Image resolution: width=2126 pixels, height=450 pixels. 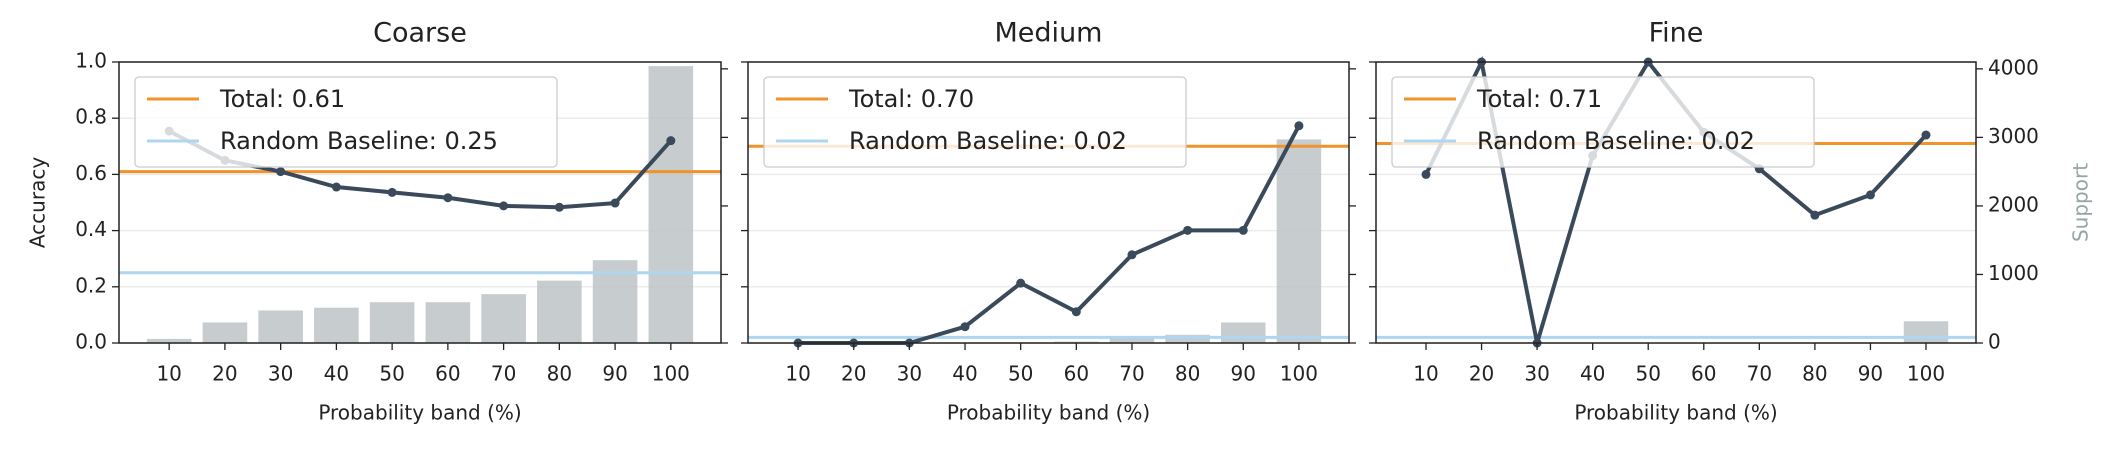 What do you see at coordinates (420, 33) in the screenshot?
I see `panel-title: Coarse` at bounding box center [420, 33].